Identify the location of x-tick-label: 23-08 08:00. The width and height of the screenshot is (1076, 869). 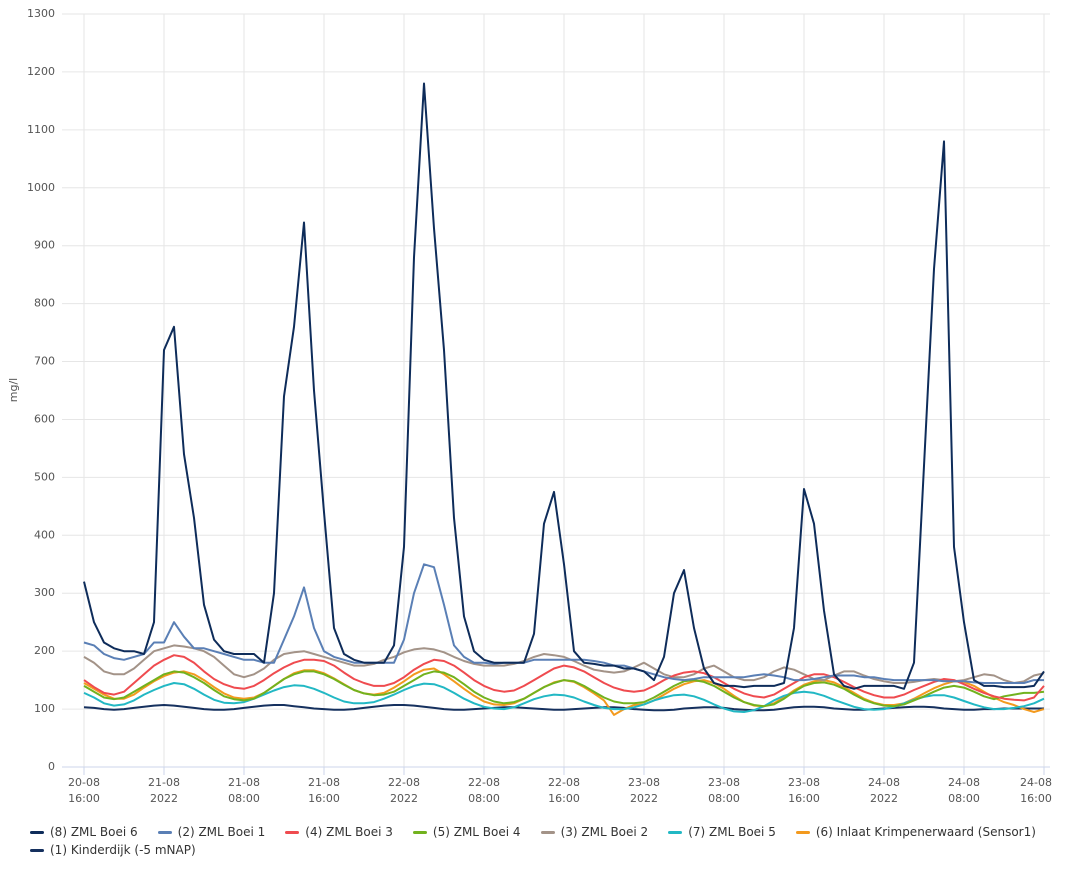
(724, 790).